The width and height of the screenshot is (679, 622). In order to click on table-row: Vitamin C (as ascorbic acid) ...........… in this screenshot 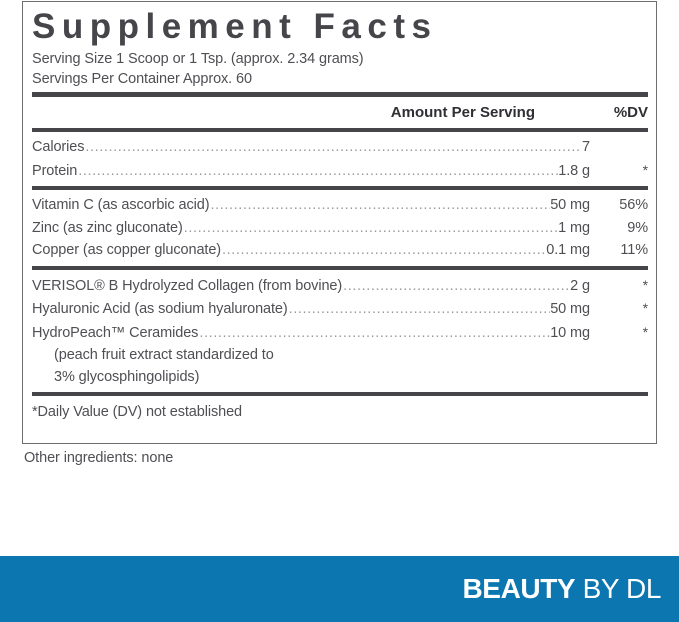, I will do `click(340, 205)`.